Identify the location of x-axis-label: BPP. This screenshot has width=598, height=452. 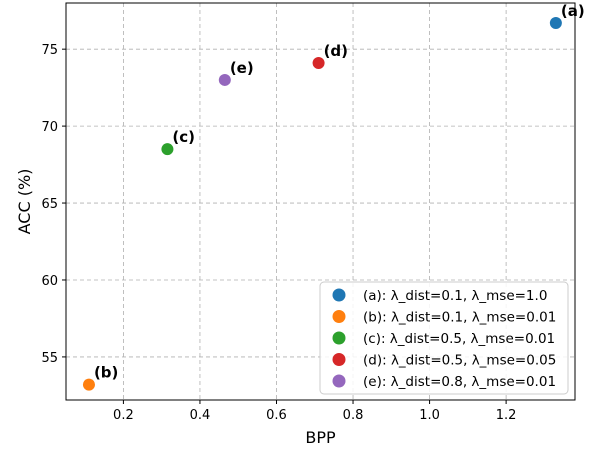
(320, 437).